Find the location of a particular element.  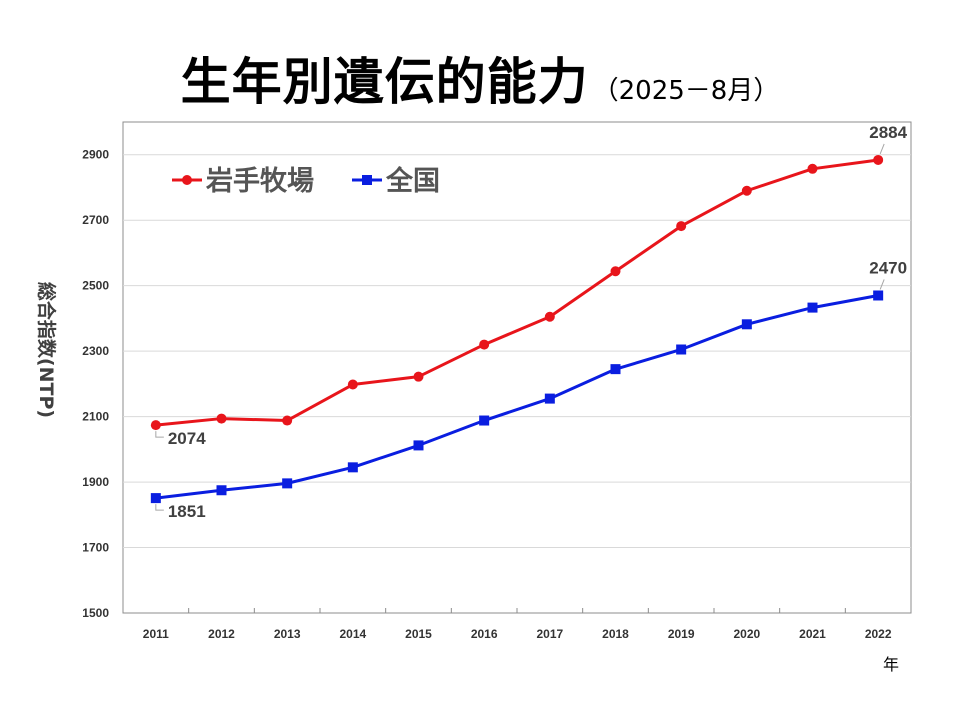

x-tick-label: 2012 is located at coordinates (221, 634).